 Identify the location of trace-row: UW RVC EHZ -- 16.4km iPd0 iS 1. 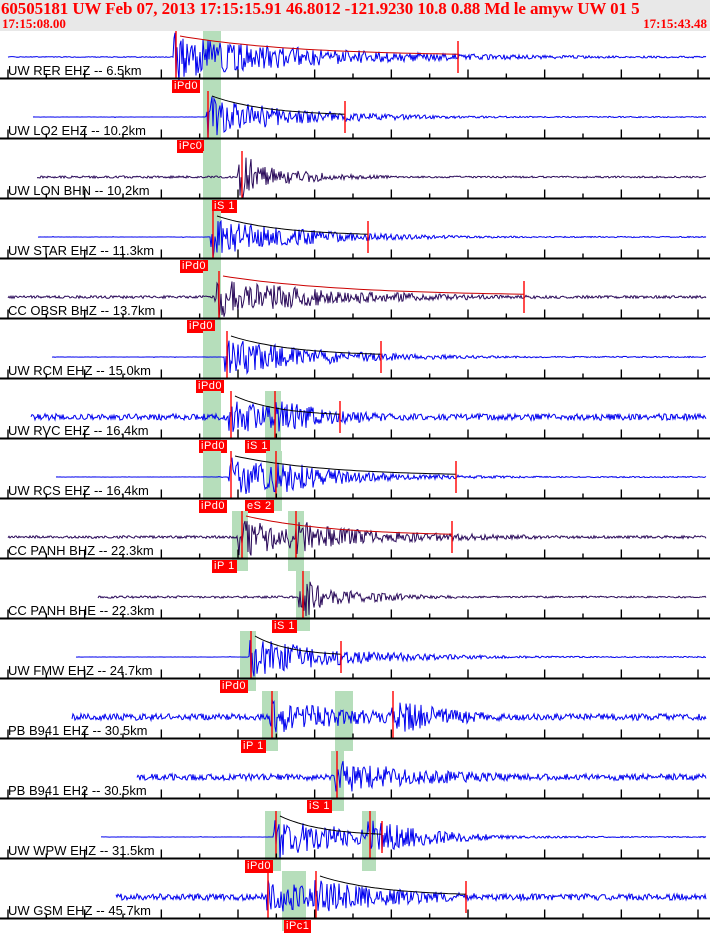
(355, 422).